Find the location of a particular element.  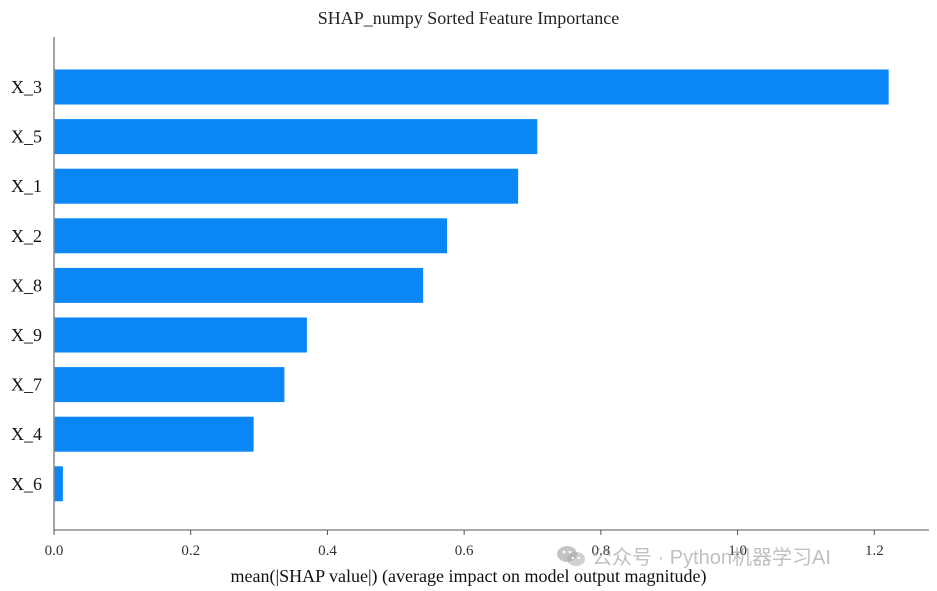

y-tick-labels-group: X_3 X_5 X_1 X_2 X_8 X_9 X_7 X_4 X_6 is located at coordinates (26, 285).